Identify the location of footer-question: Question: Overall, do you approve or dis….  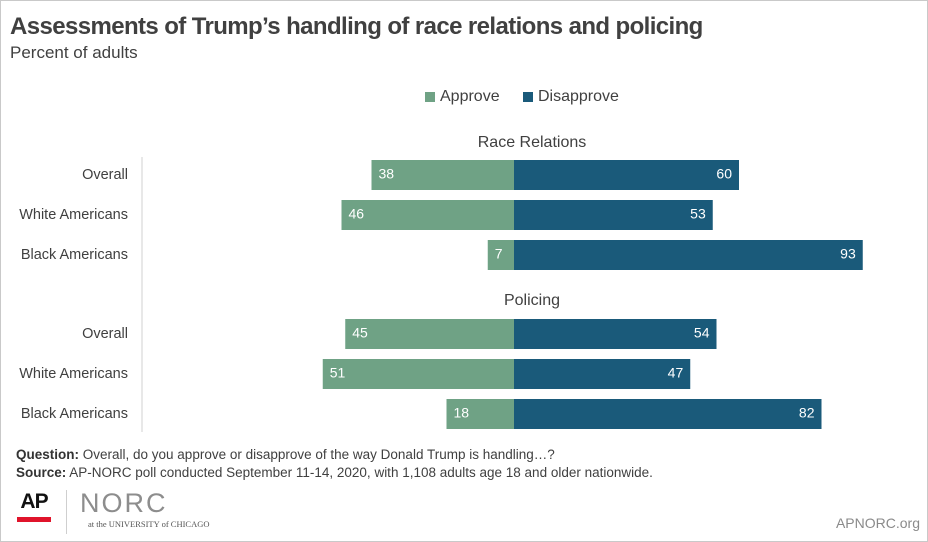
(285, 454).